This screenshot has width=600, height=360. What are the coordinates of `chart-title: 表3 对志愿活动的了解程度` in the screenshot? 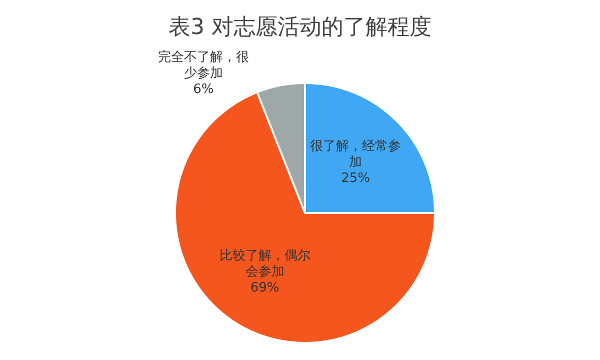 It's located at (300, 28).